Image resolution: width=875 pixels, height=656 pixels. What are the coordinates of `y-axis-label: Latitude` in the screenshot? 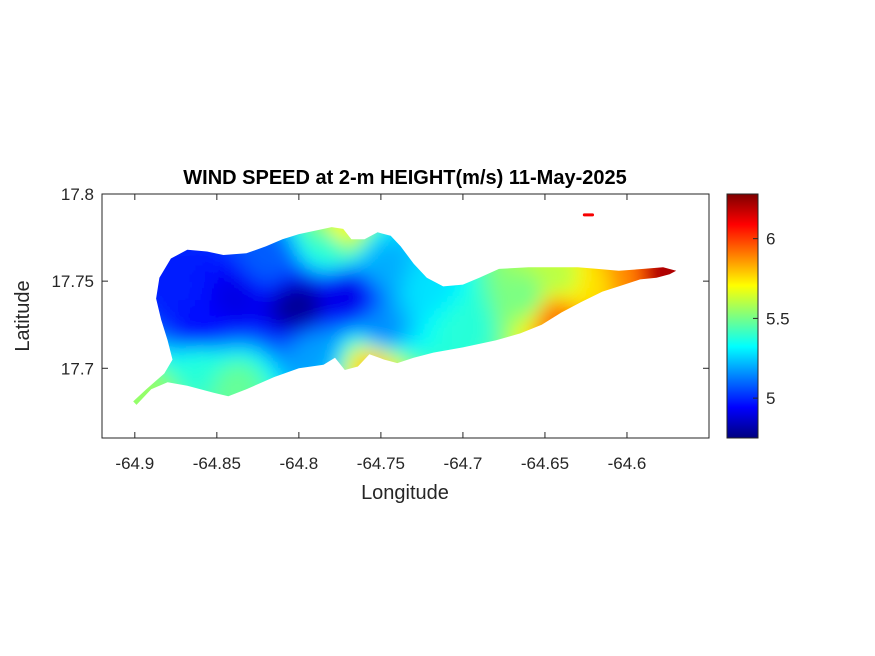 It's located at (23, 315).